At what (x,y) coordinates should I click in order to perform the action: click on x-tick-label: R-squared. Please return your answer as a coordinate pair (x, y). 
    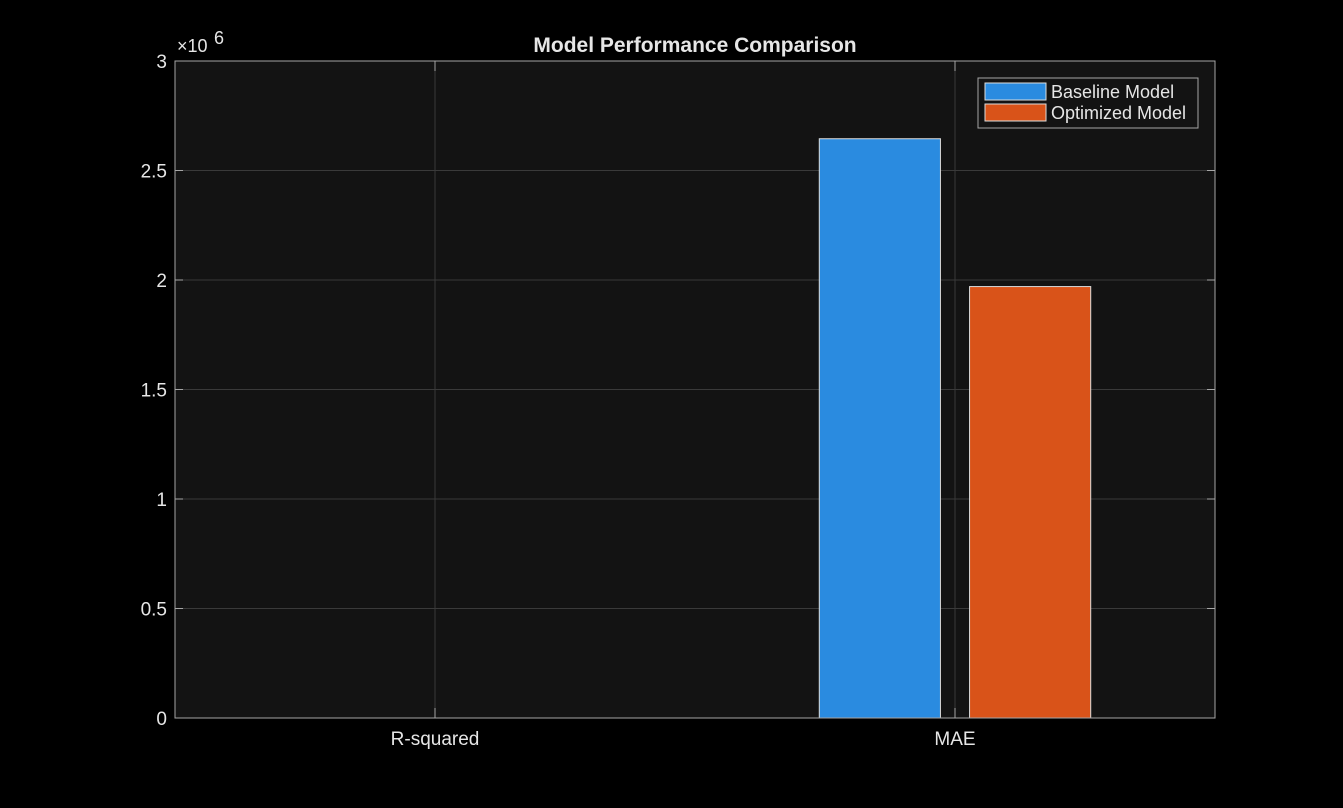
    Looking at the image, I should click on (435, 739).